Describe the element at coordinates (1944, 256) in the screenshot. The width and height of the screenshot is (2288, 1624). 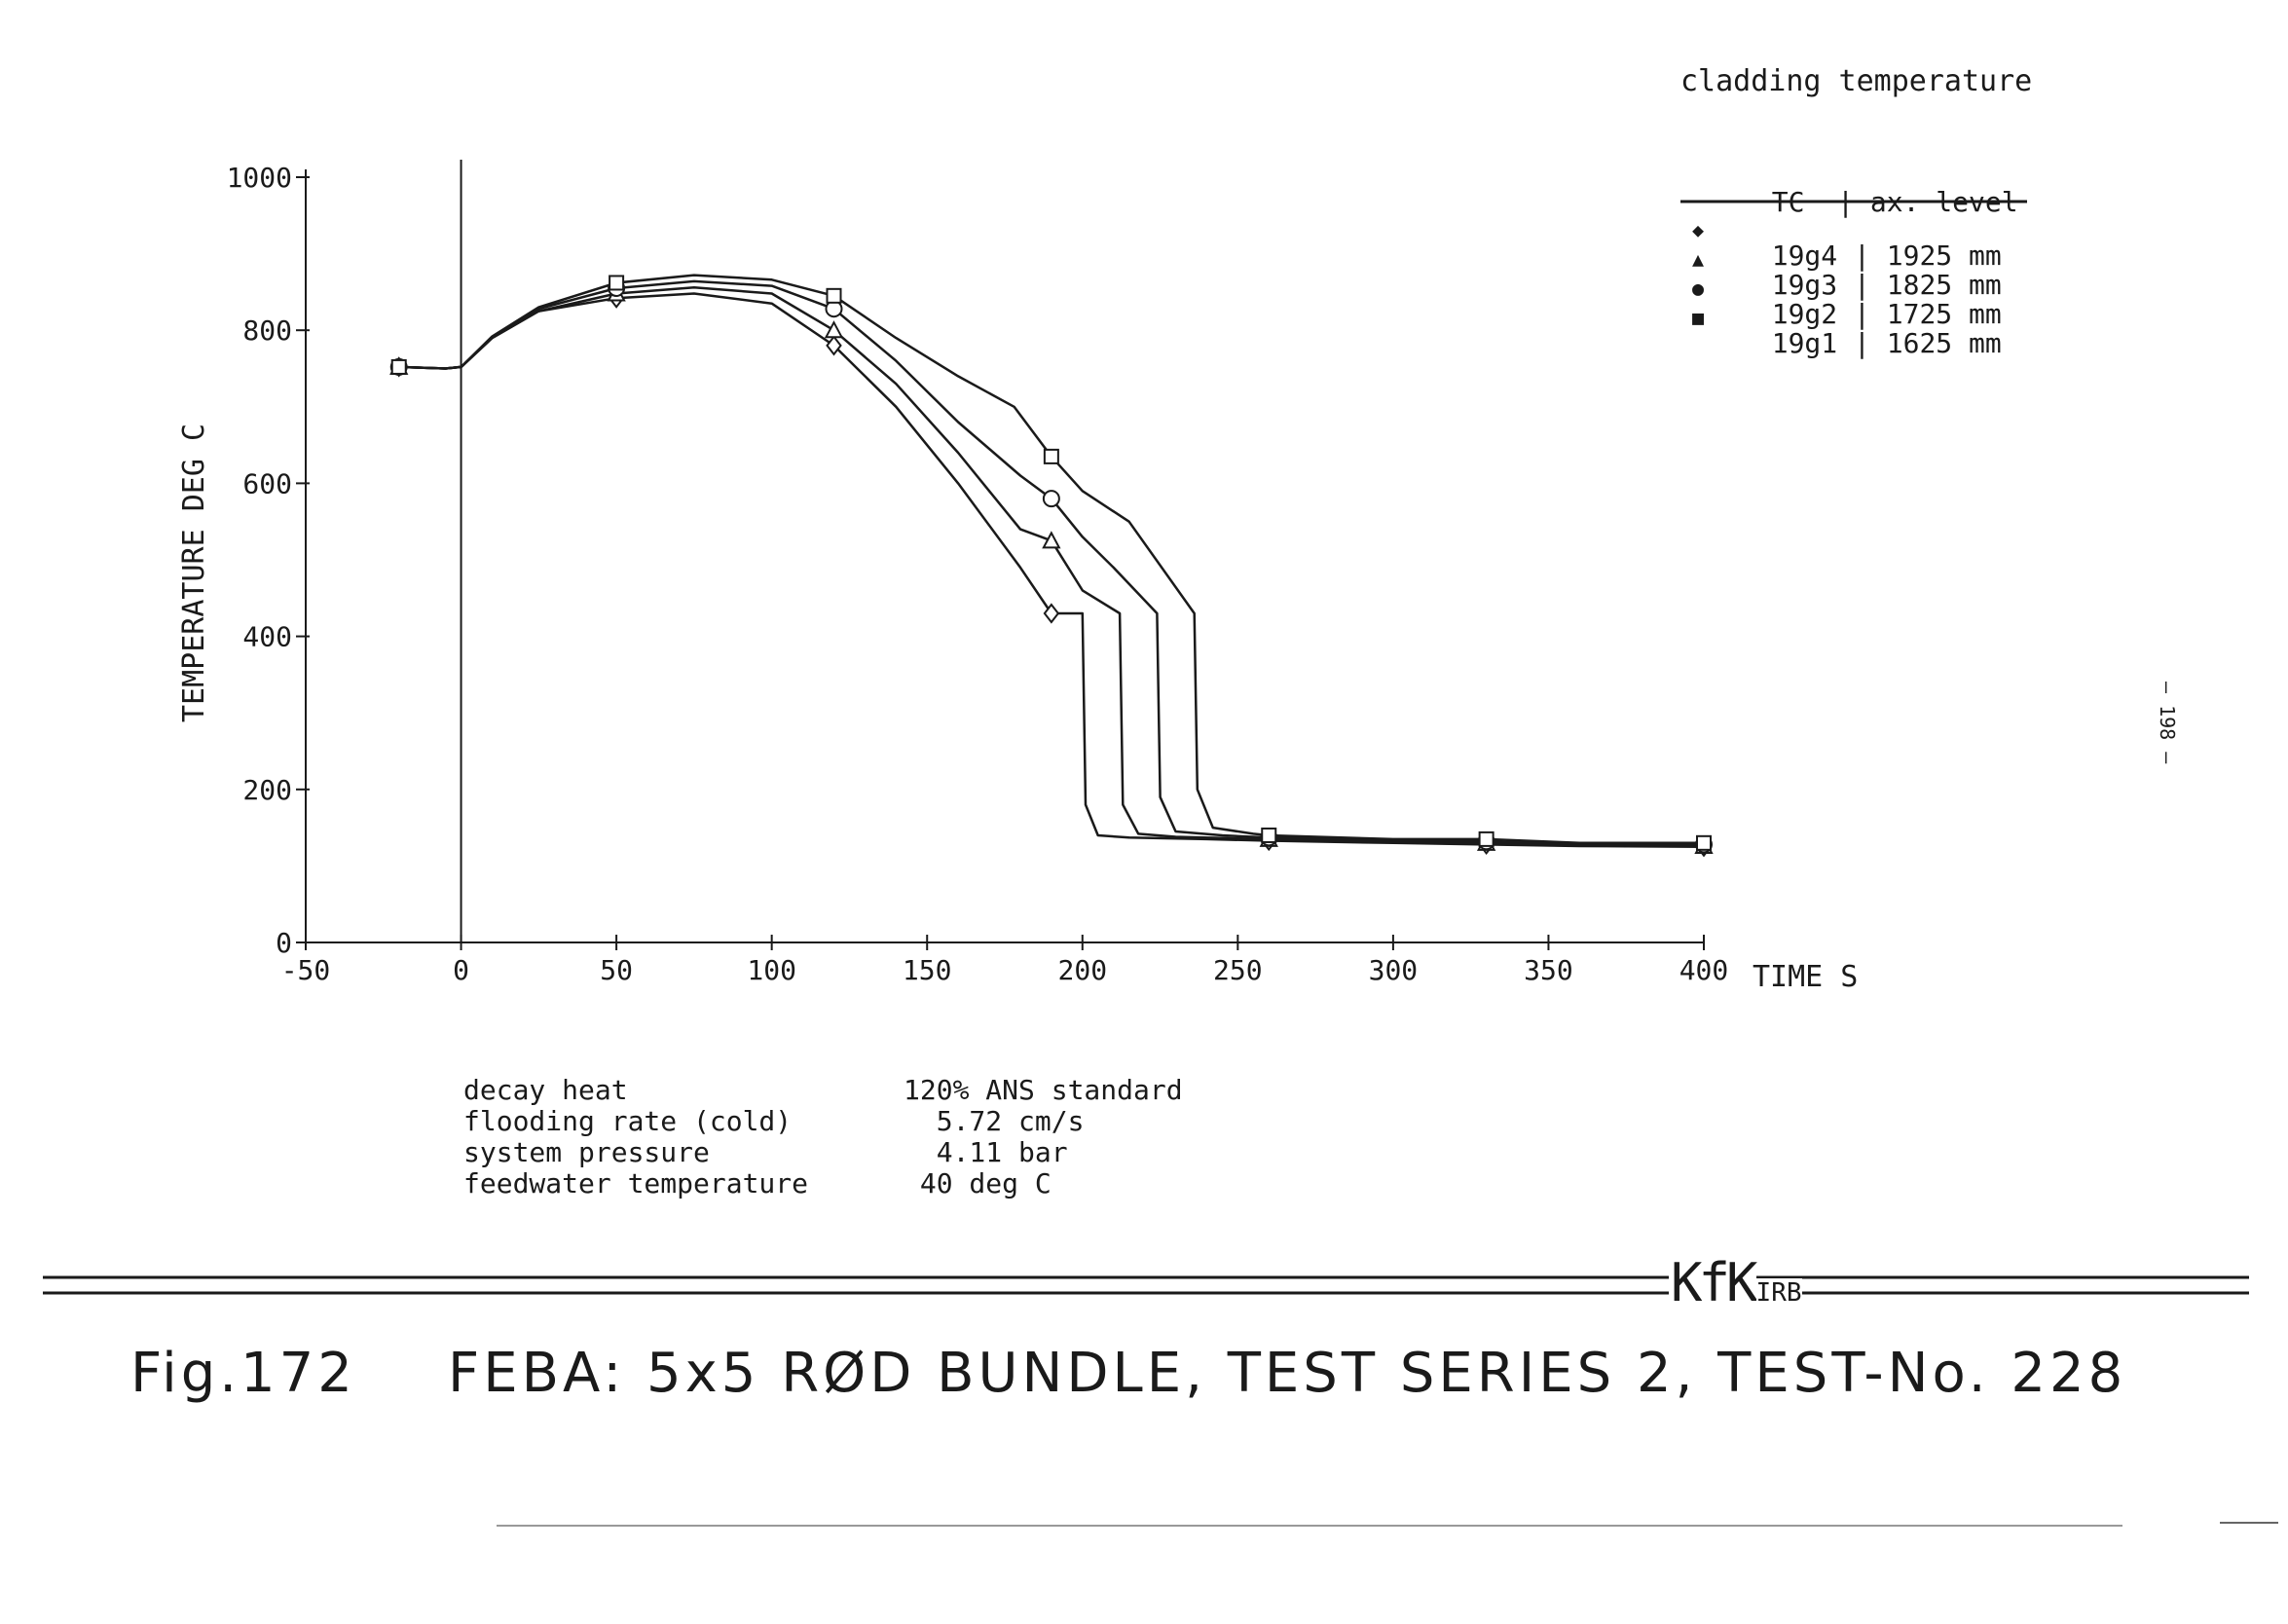
I see `legend-item-level: 1925 mm` at that location.